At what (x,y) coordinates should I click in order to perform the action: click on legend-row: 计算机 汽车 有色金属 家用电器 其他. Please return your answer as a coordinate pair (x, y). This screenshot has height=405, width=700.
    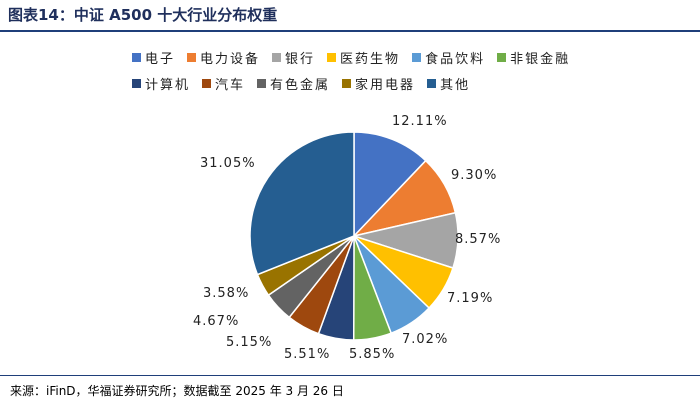
    Looking at the image, I should click on (362, 83).